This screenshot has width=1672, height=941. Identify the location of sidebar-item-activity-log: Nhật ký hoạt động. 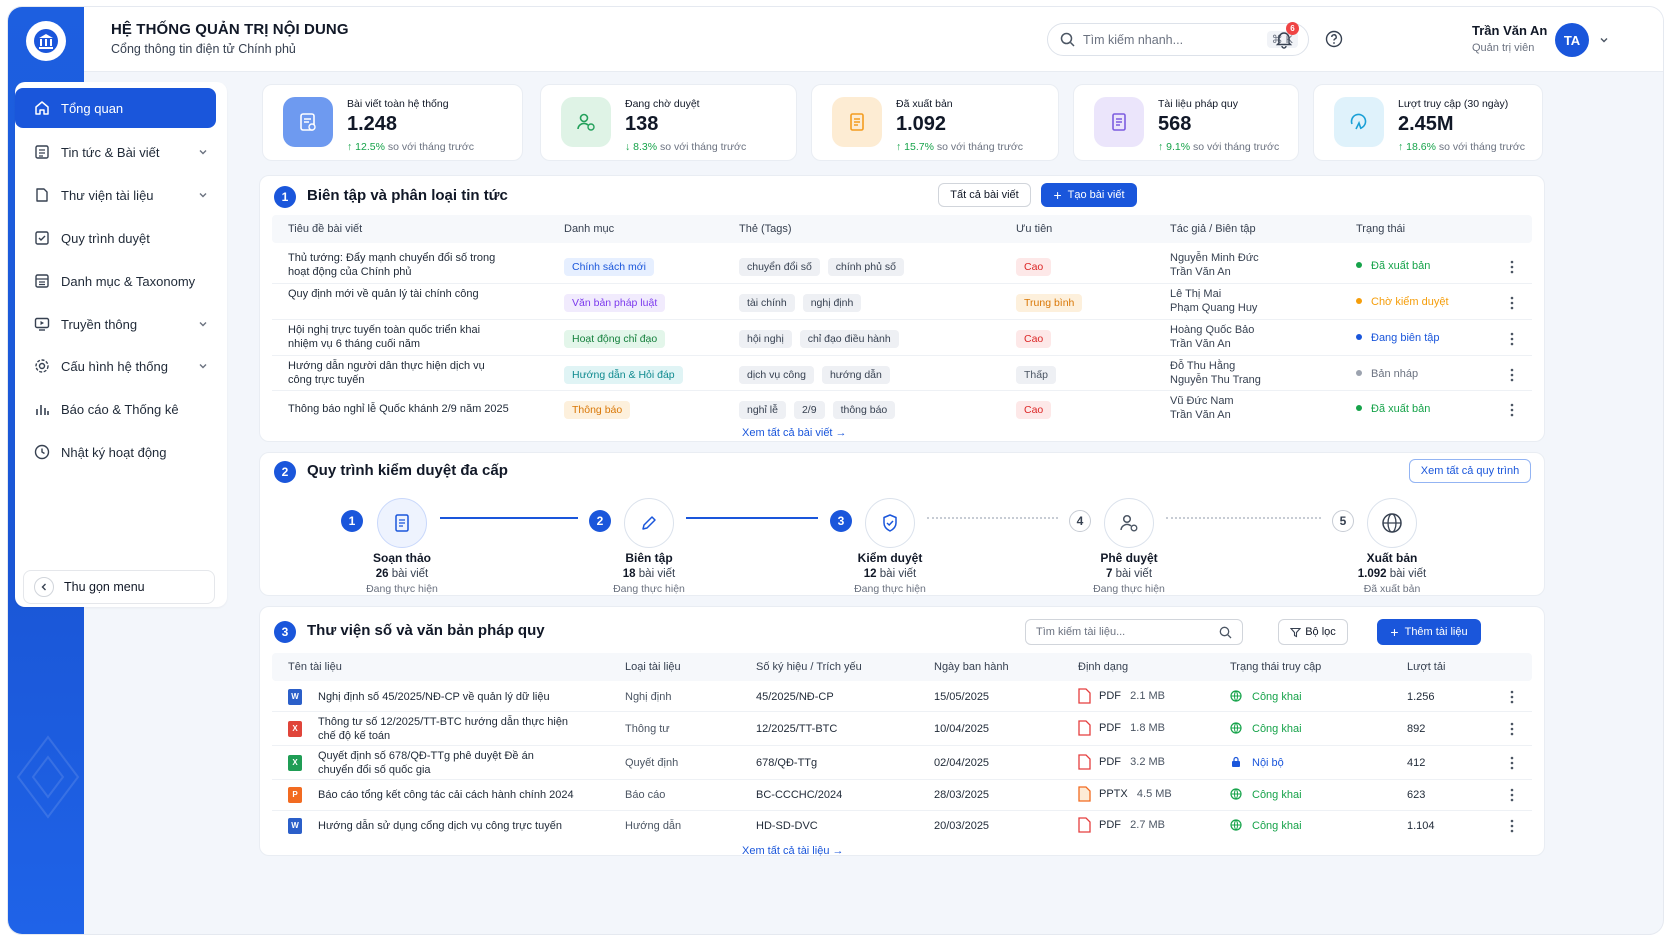
(116, 452).